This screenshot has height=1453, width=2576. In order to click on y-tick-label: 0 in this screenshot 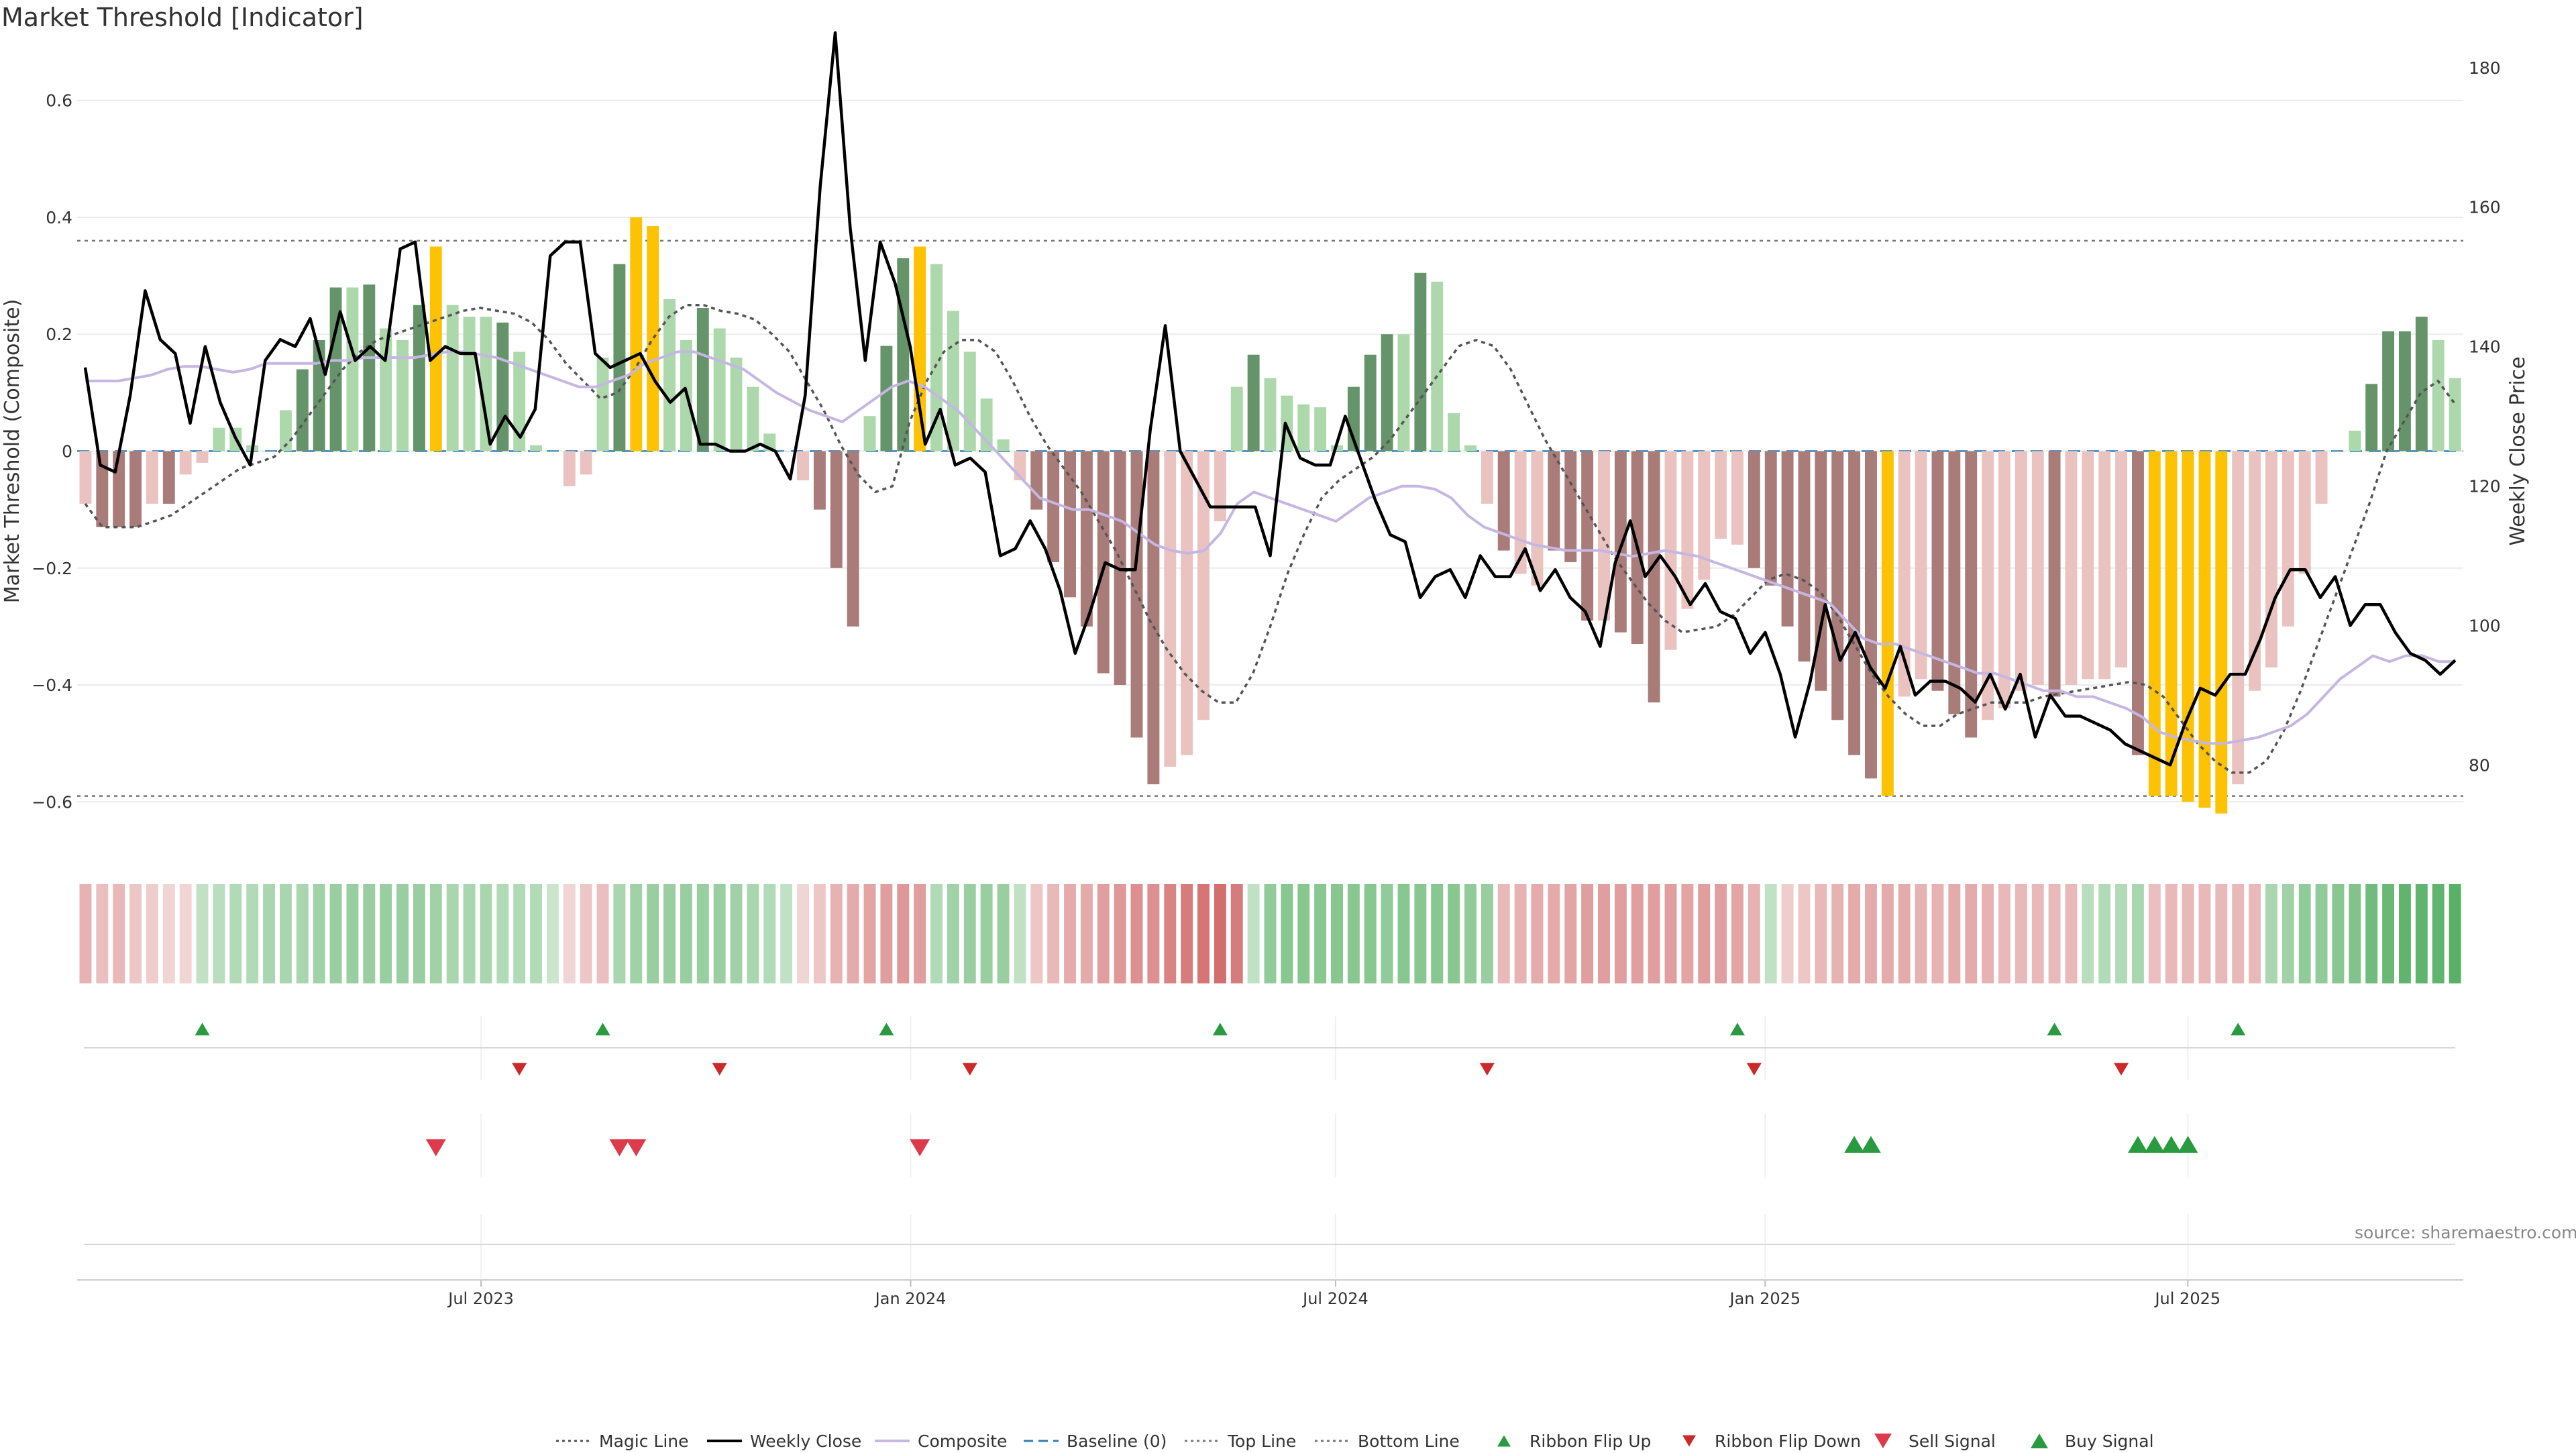, I will do `click(67, 452)`.